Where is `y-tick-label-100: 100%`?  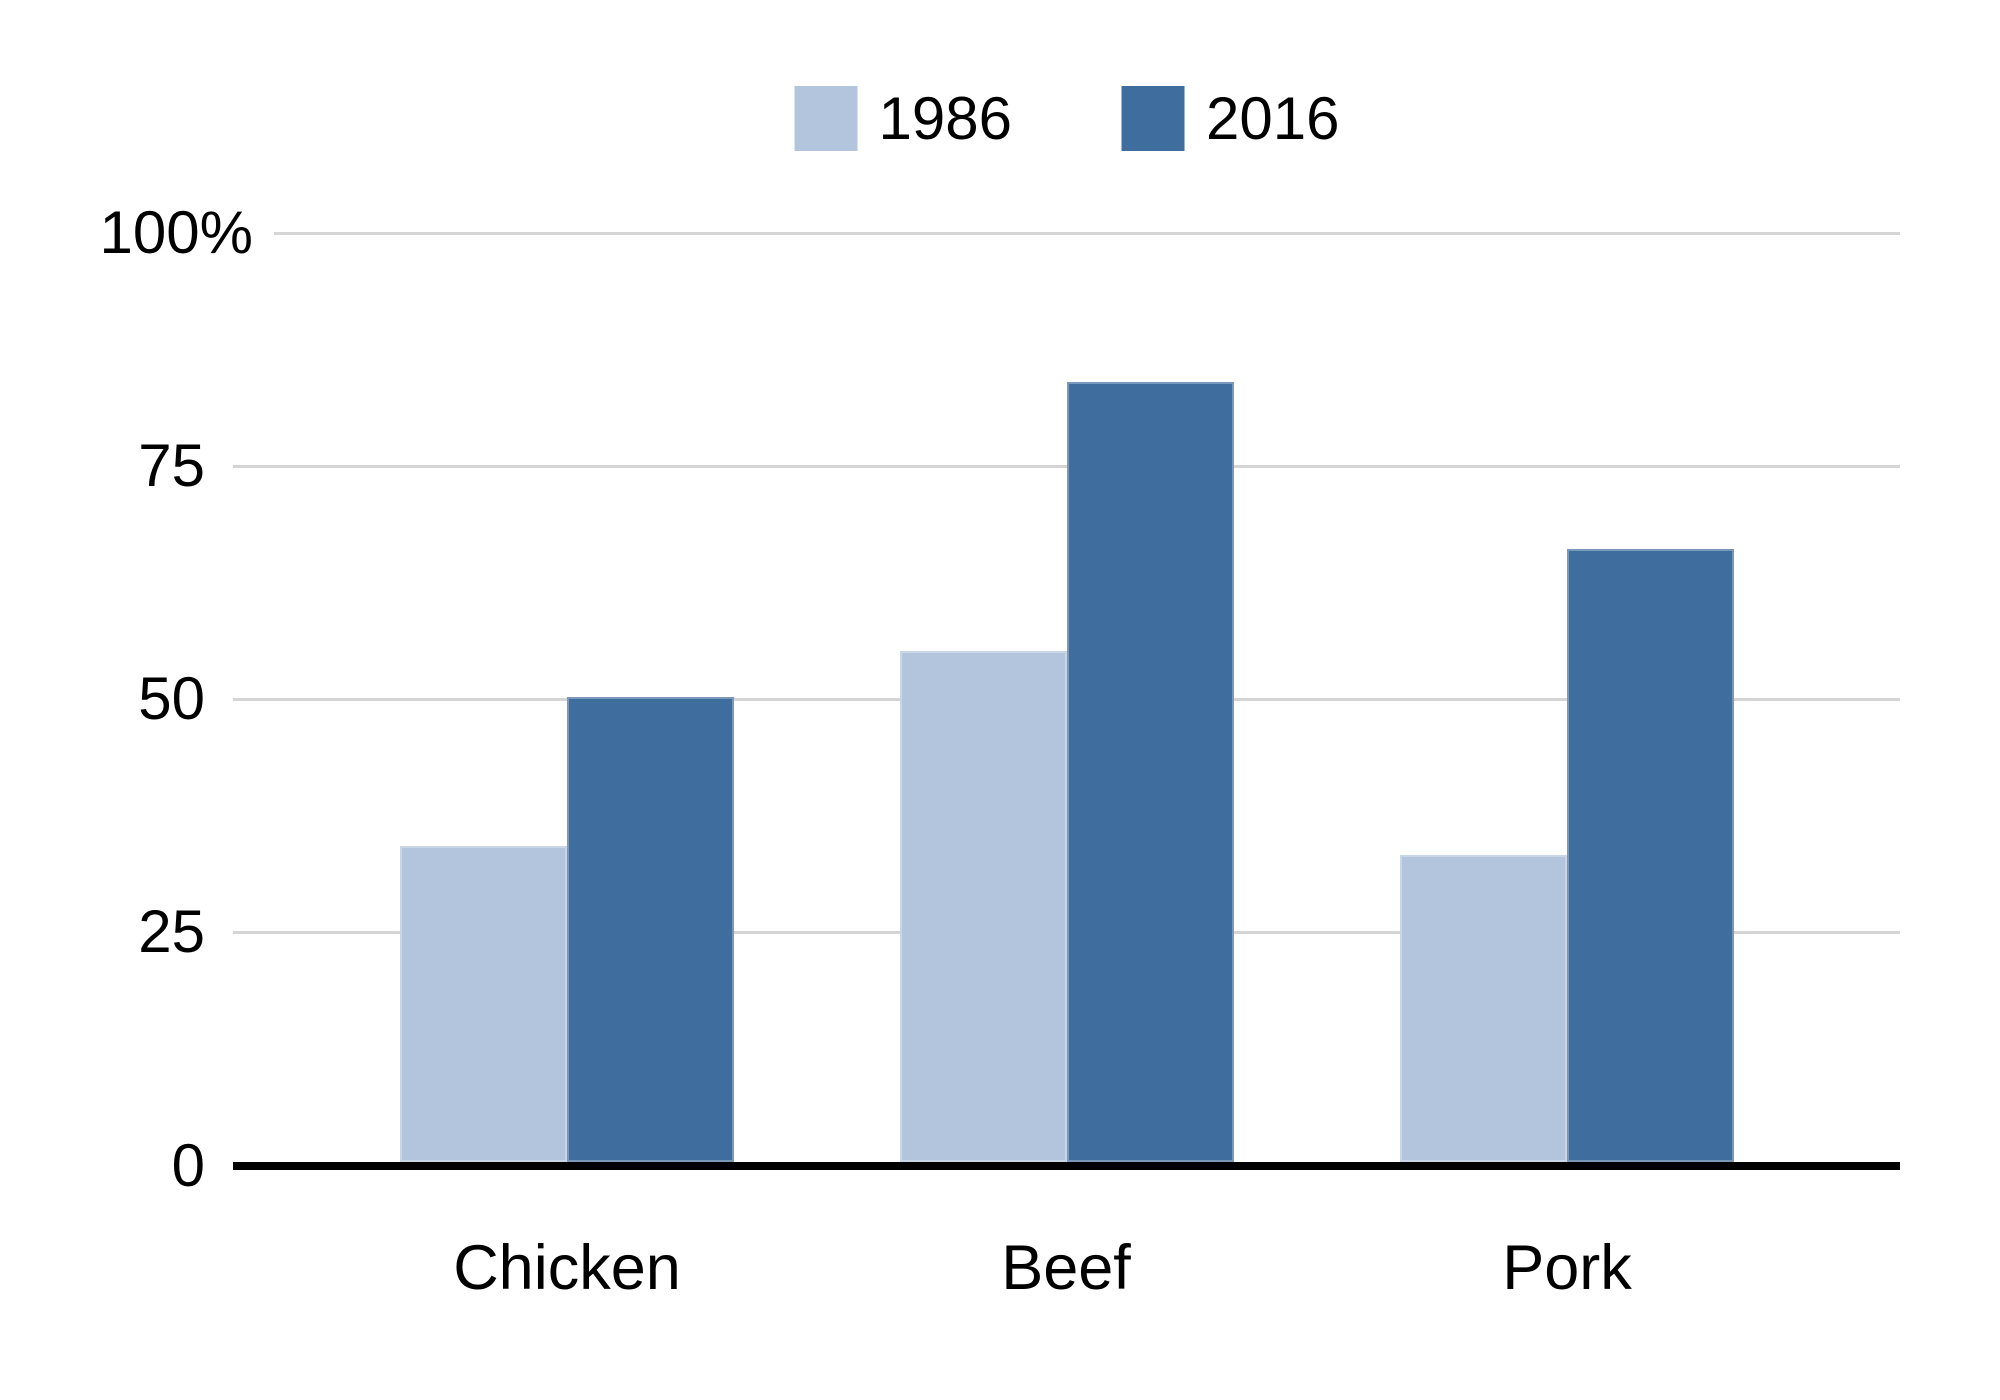
y-tick-label-100: 100% is located at coordinates (176, 232).